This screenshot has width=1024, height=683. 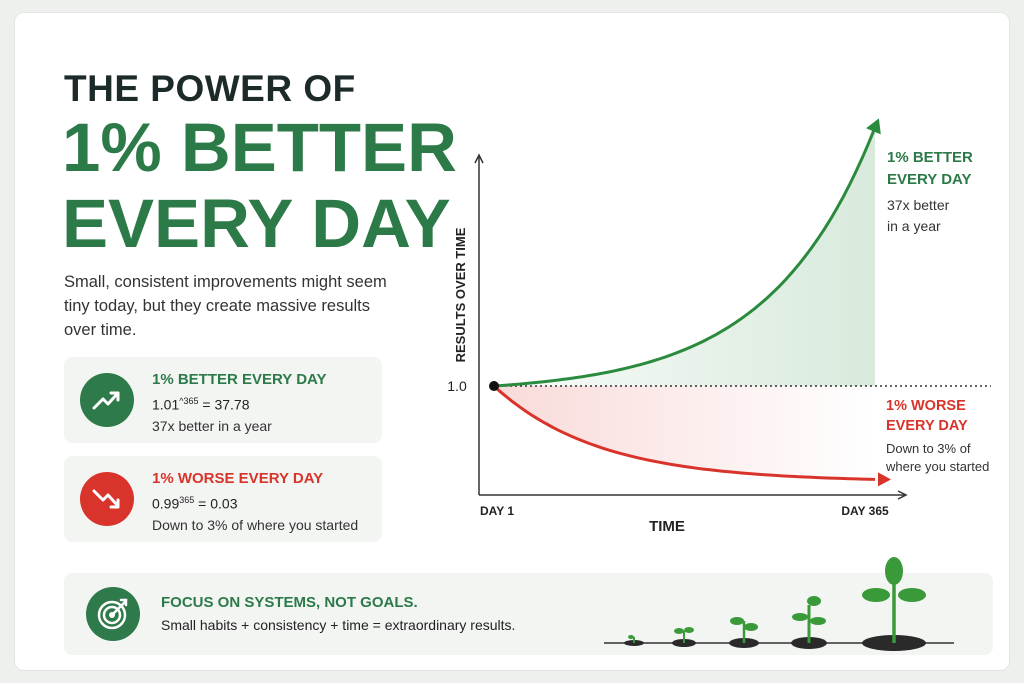 I want to click on target-icon, so click(x=113, y=614).